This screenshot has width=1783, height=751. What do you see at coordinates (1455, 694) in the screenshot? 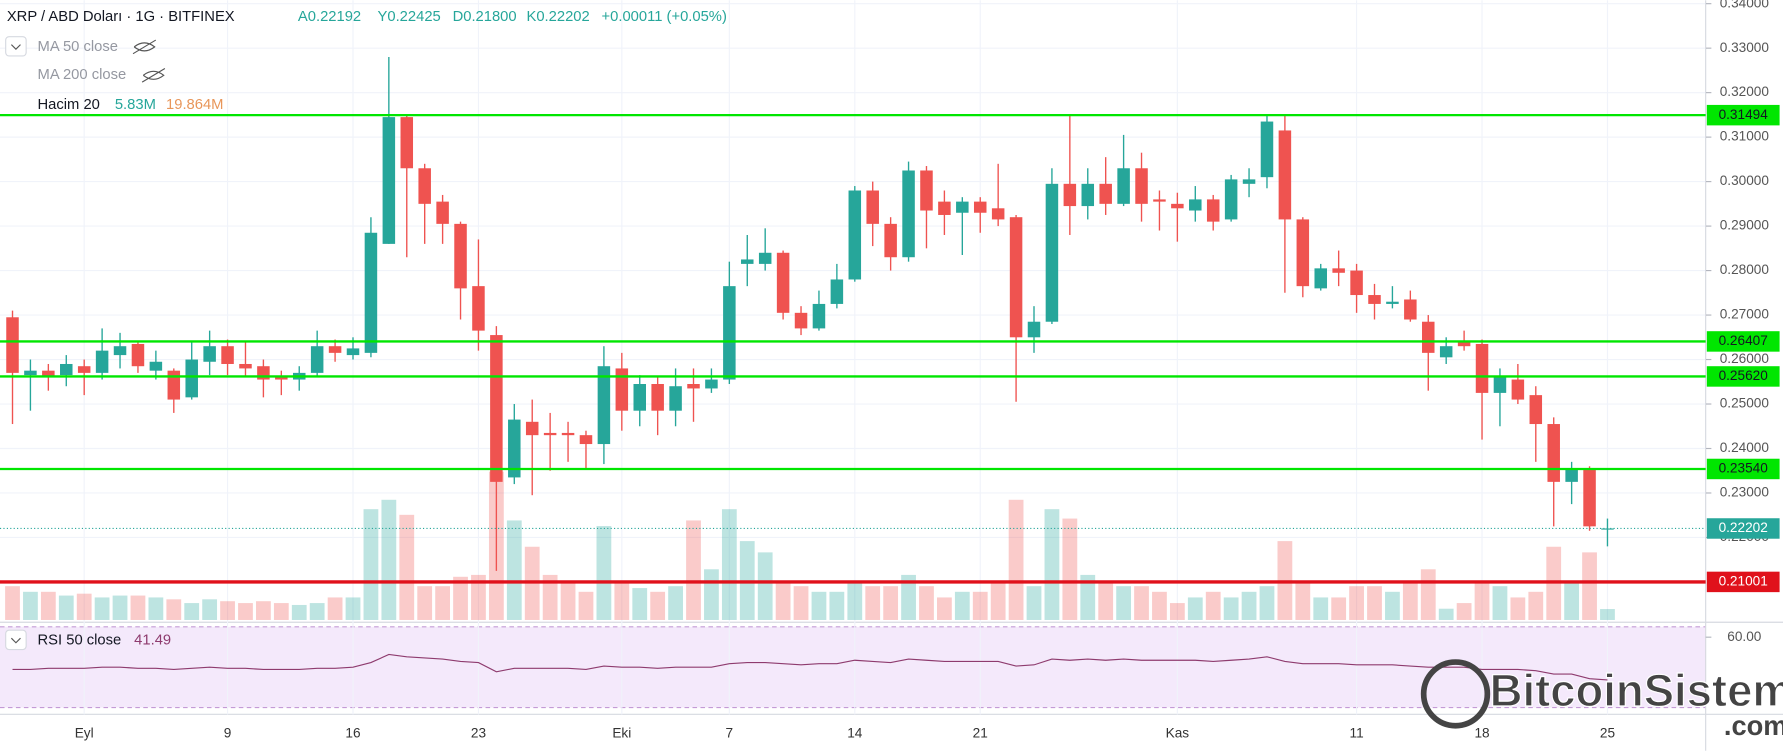
I see `watermark-logo` at bounding box center [1455, 694].